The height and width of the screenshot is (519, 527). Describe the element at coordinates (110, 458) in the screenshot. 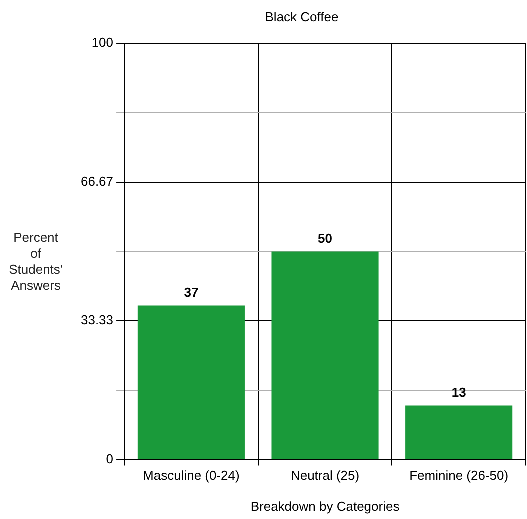

I see `y-tick-label: 0` at that location.